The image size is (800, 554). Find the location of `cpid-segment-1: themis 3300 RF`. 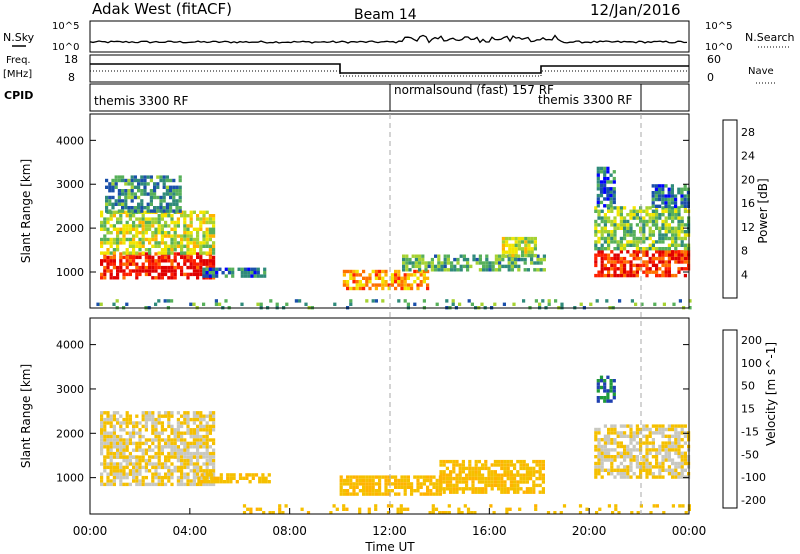

cpid-segment-1: themis 3300 RF is located at coordinates (141, 101).